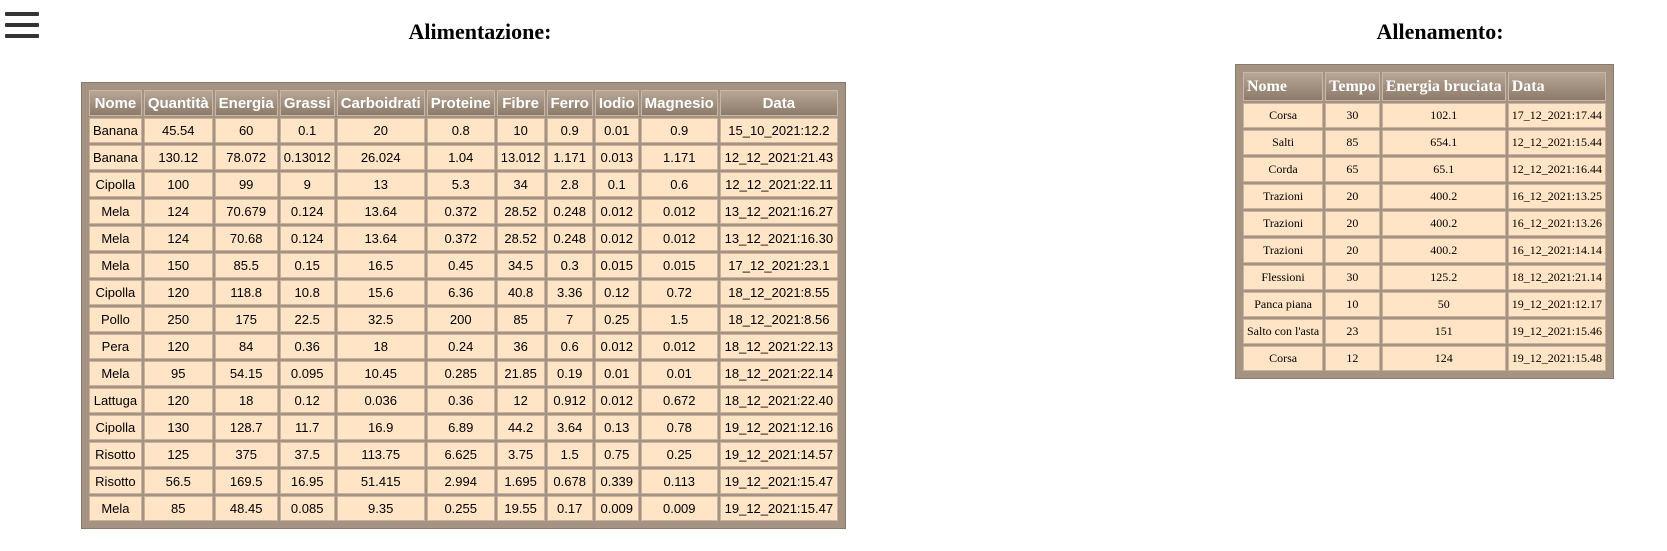 This screenshot has width=1667, height=551. I want to click on table-cell: 16_12_2021:14.14, so click(1557, 250).